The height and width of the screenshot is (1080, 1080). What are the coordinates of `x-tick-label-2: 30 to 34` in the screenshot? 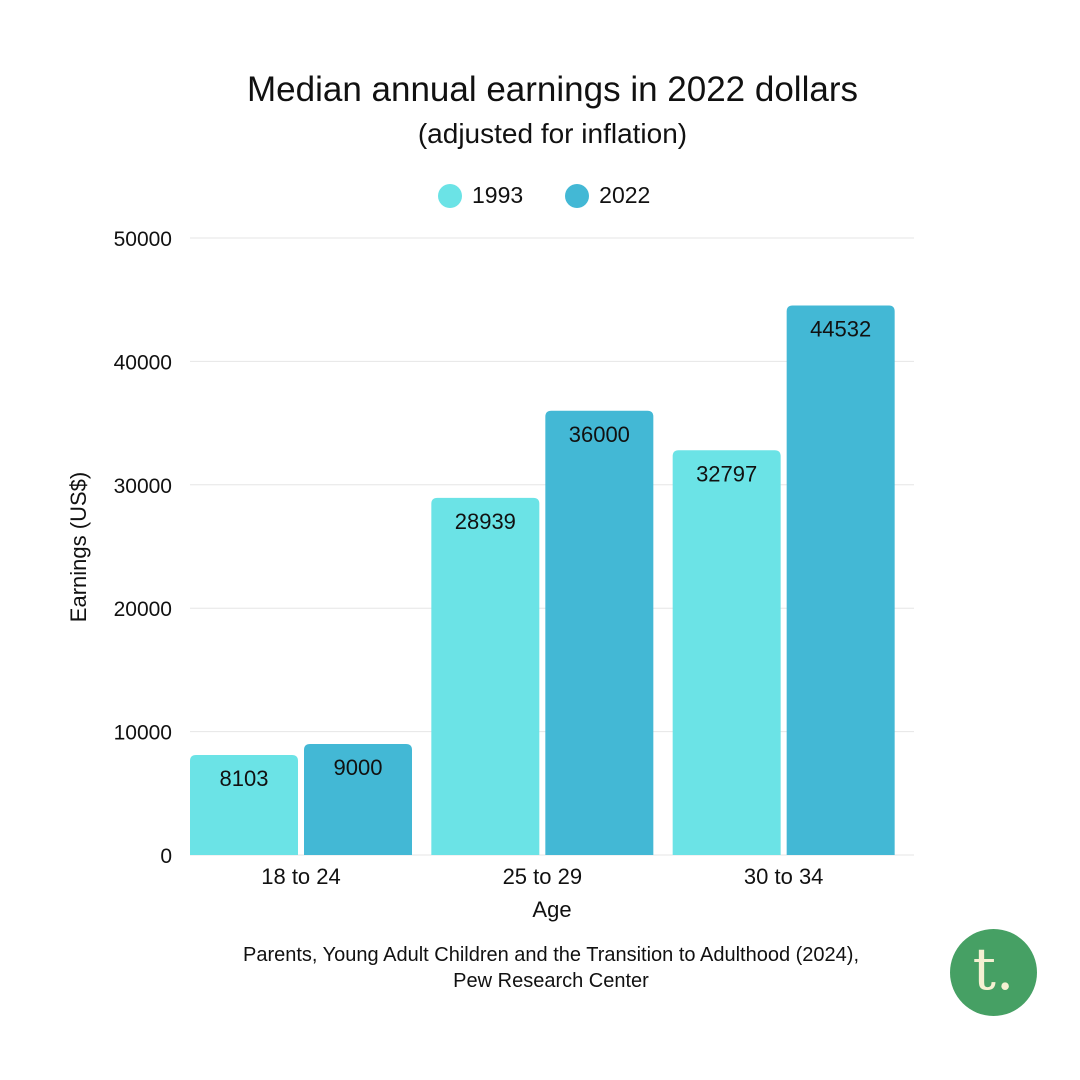 It's located at (784, 876).